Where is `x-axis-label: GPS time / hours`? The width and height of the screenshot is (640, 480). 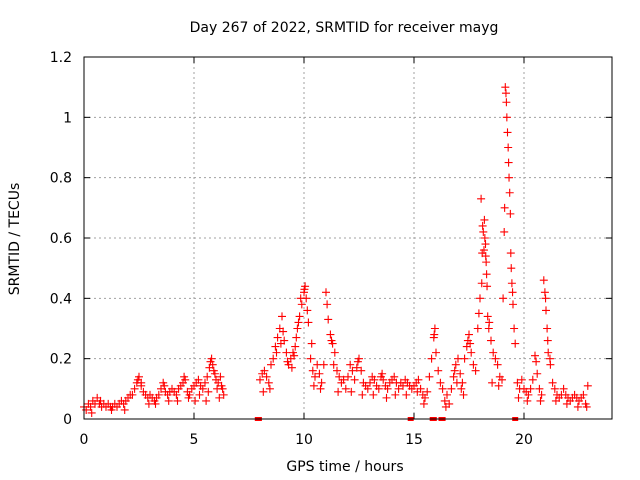
x-axis-label: GPS time / hours is located at coordinates (344, 467).